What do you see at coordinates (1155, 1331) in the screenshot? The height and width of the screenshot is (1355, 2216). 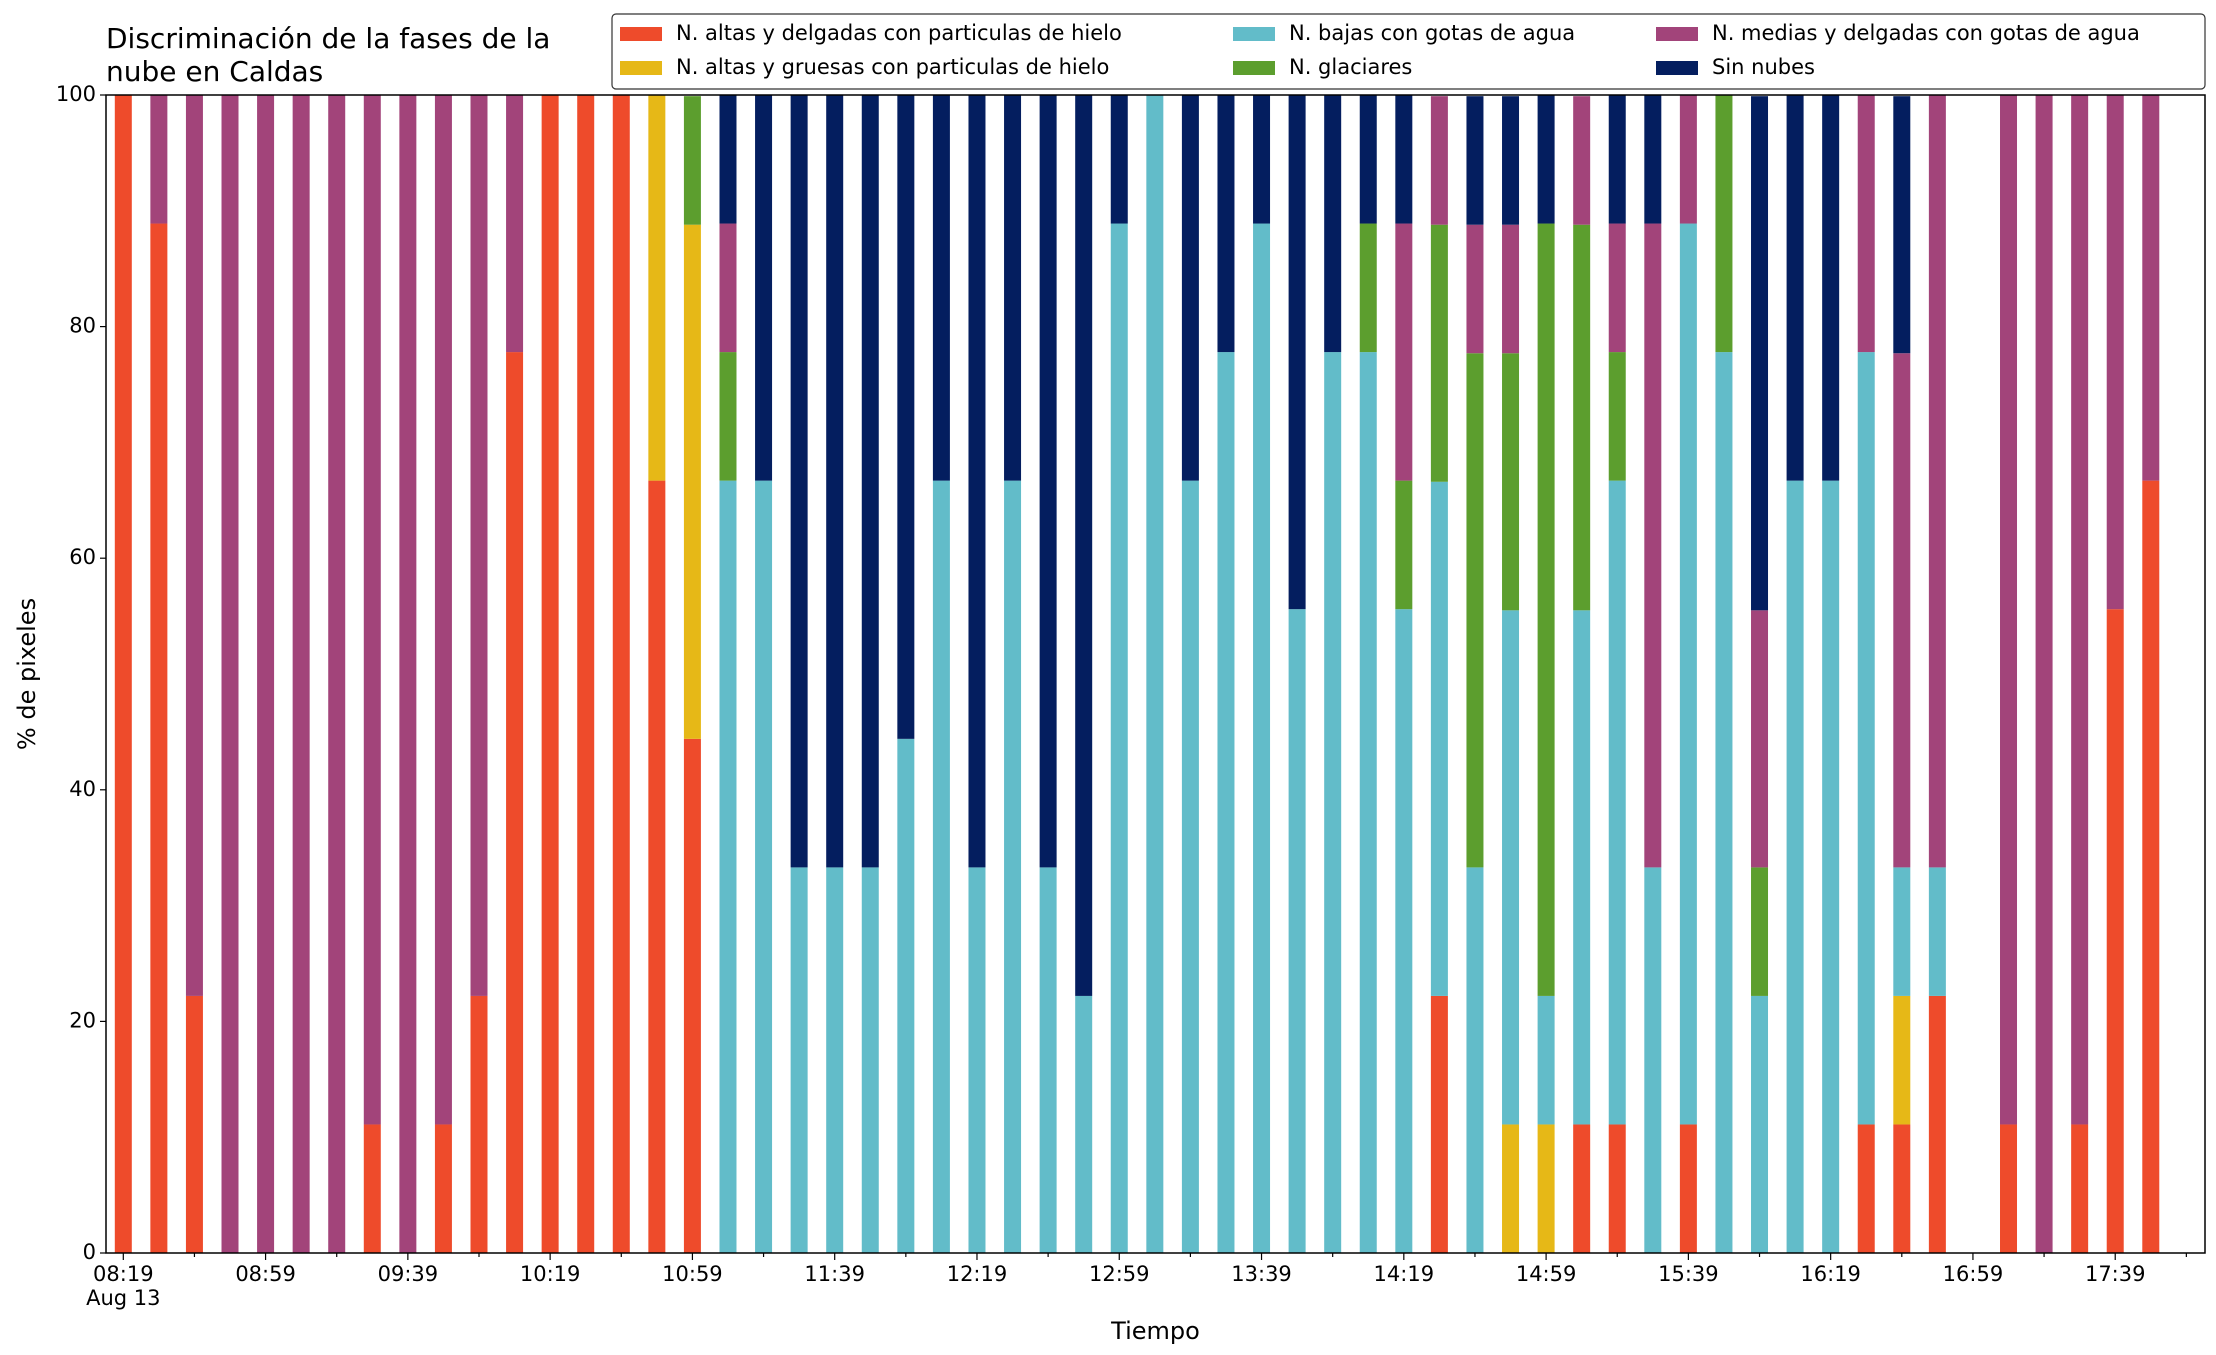 I see `x-axis-label: Tiempo` at bounding box center [1155, 1331].